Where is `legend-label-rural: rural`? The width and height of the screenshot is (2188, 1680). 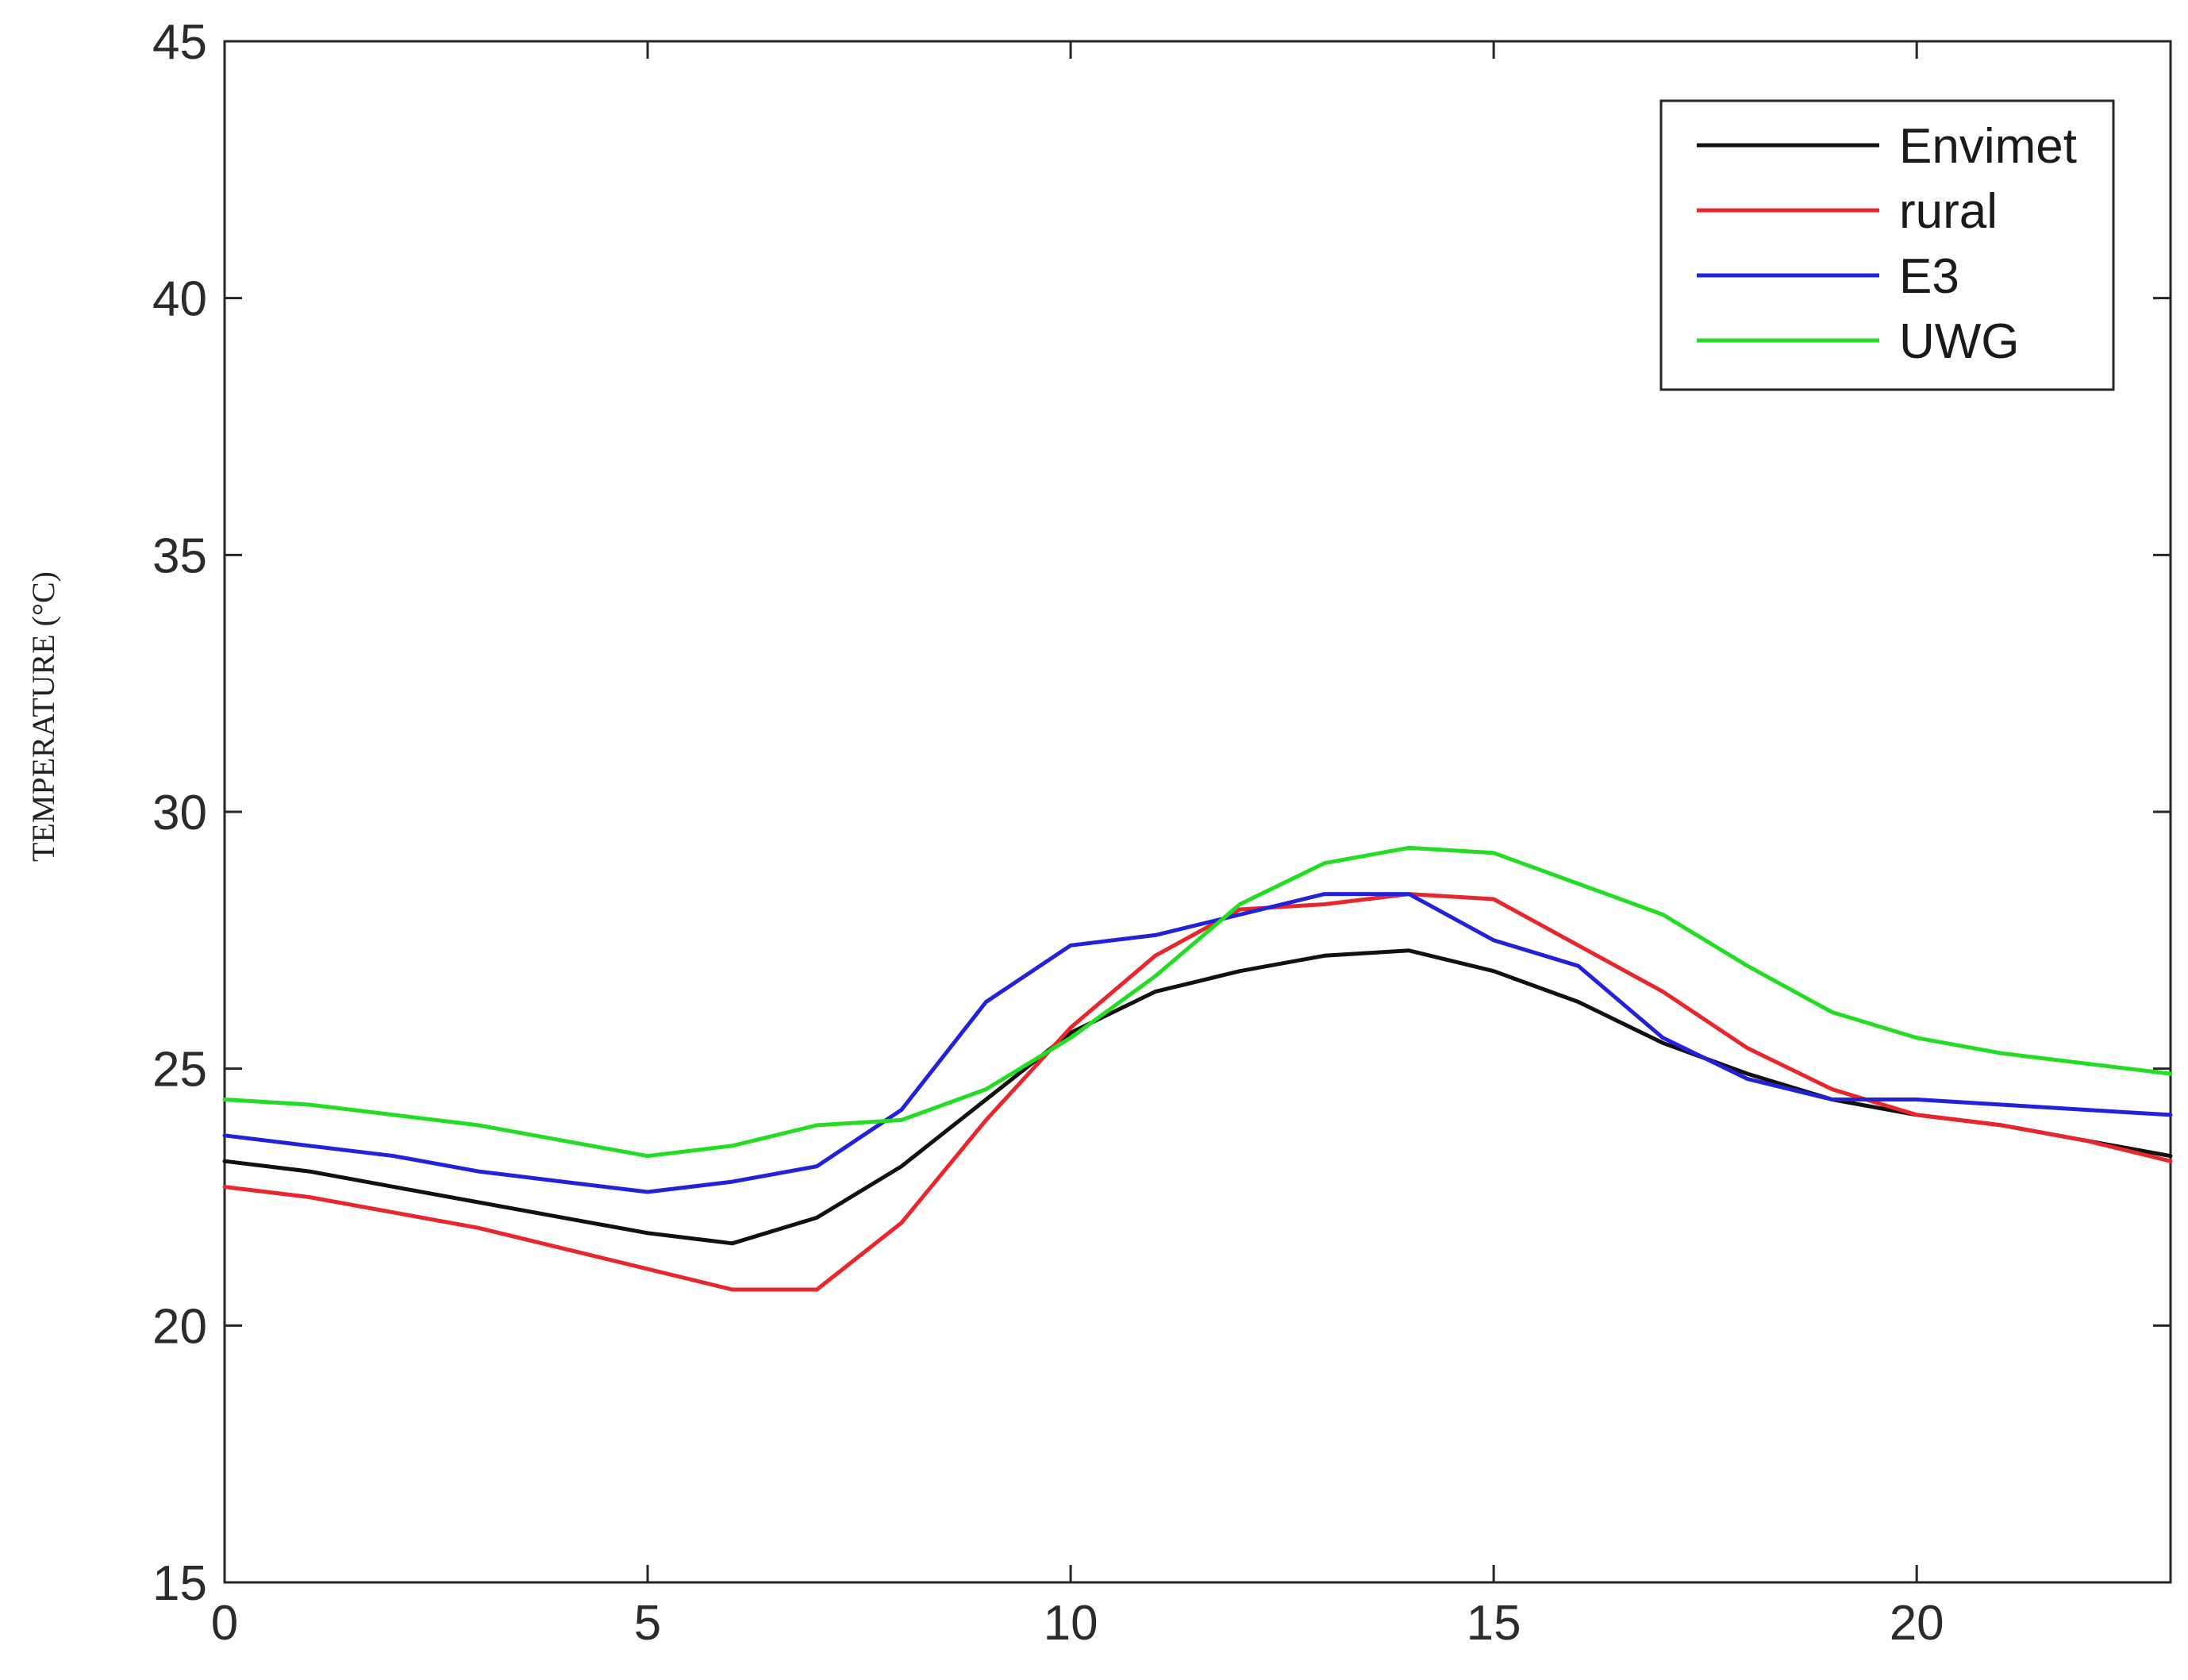
legend-label-rural: rural is located at coordinates (1948, 211).